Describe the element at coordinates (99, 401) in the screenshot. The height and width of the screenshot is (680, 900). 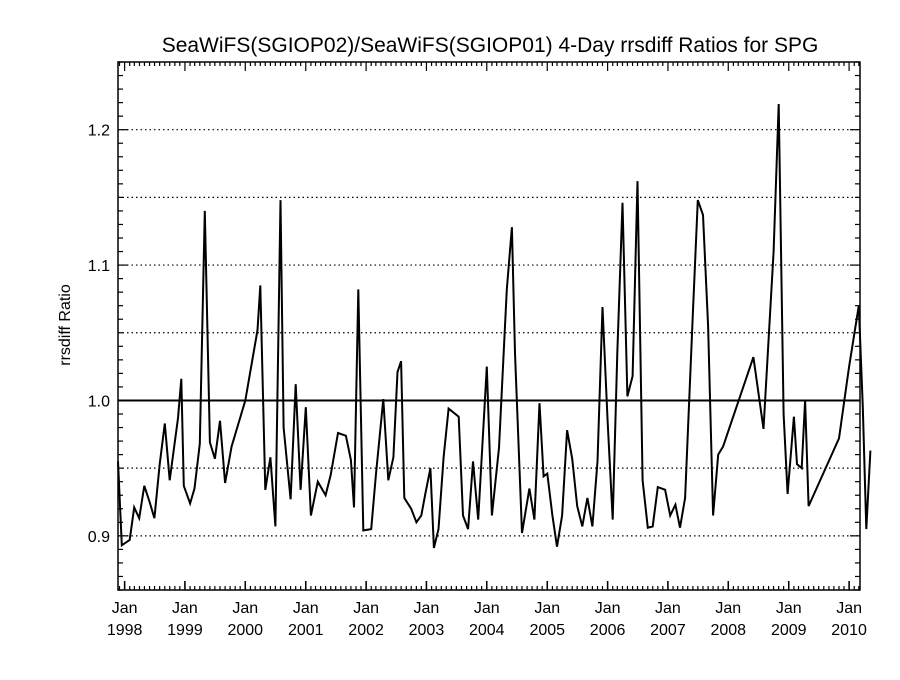
I see `y-tick-label: 1.0` at that location.